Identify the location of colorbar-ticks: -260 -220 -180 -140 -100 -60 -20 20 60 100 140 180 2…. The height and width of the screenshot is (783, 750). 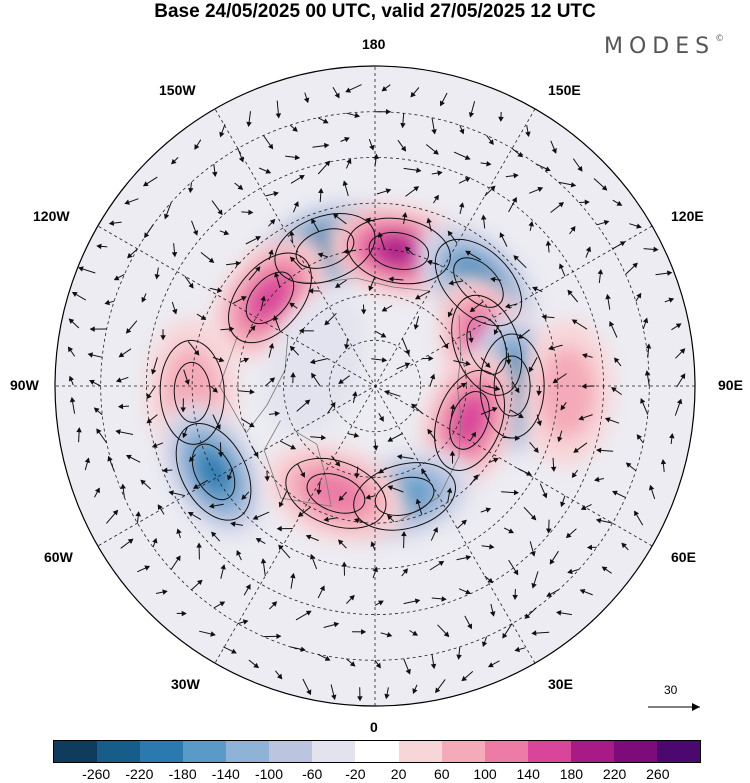
(377, 774).